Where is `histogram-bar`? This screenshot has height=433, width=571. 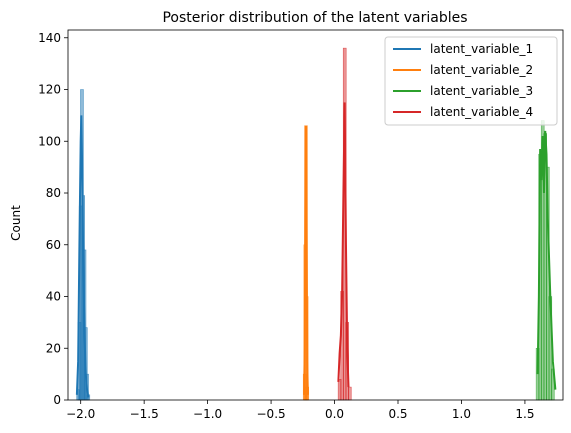 histogram-bar is located at coordinates (349, 393).